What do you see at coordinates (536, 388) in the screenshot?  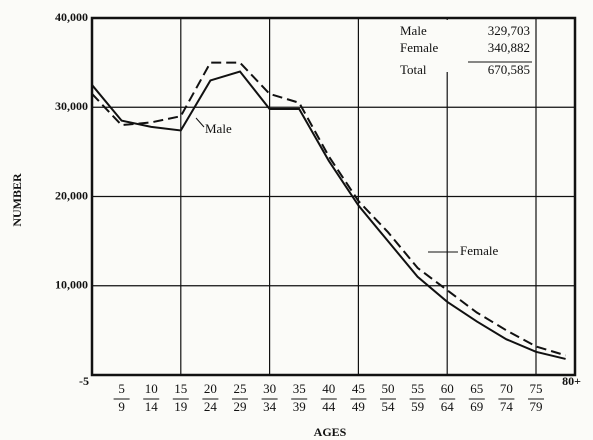 I see `x-tick-label: 75` at bounding box center [536, 388].